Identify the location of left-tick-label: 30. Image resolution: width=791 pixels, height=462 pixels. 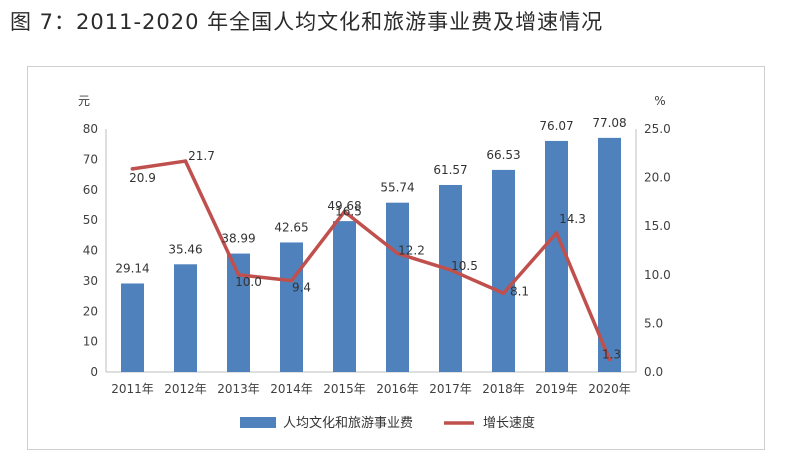
(90, 281).